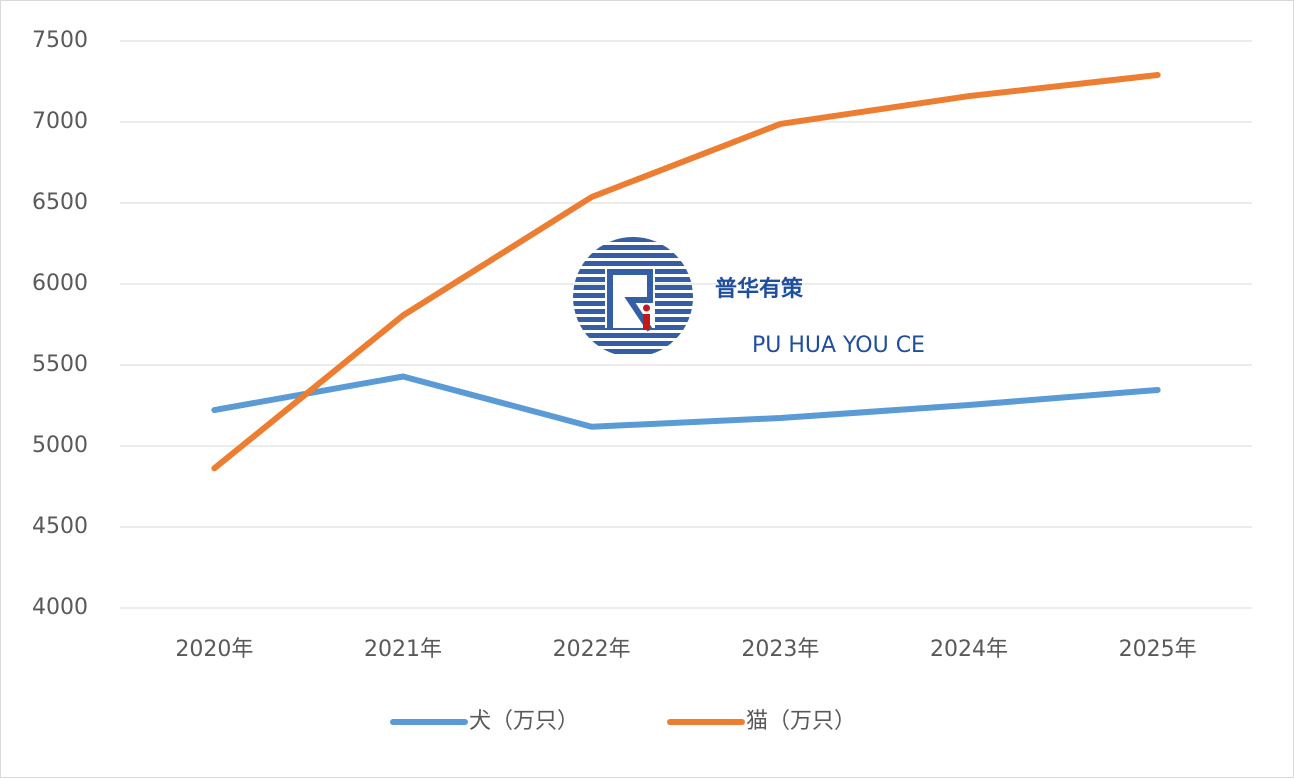 This screenshot has height=778, width=1294. I want to click on series-line, so click(686, 401).